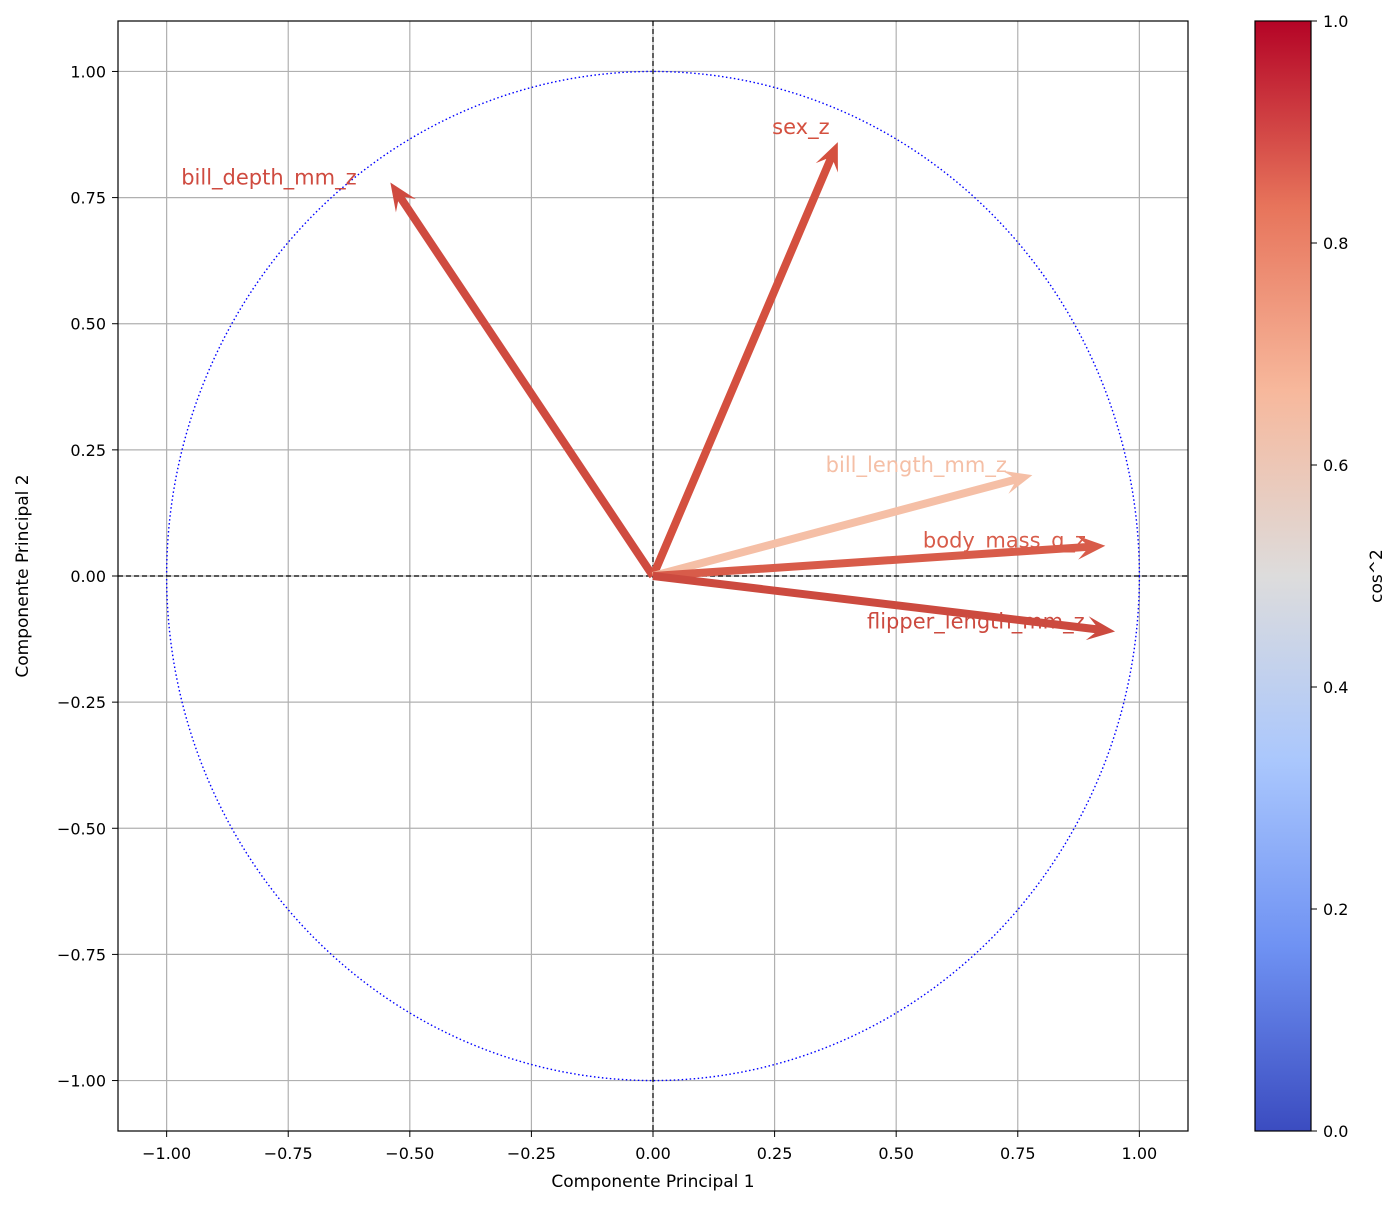 The width and height of the screenshot is (1398, 1205). What do you see at coordinates (166, 1153) in the screenshot?
I see `x-tick-label-0: −1.00` at bounding box center [166, 1153].